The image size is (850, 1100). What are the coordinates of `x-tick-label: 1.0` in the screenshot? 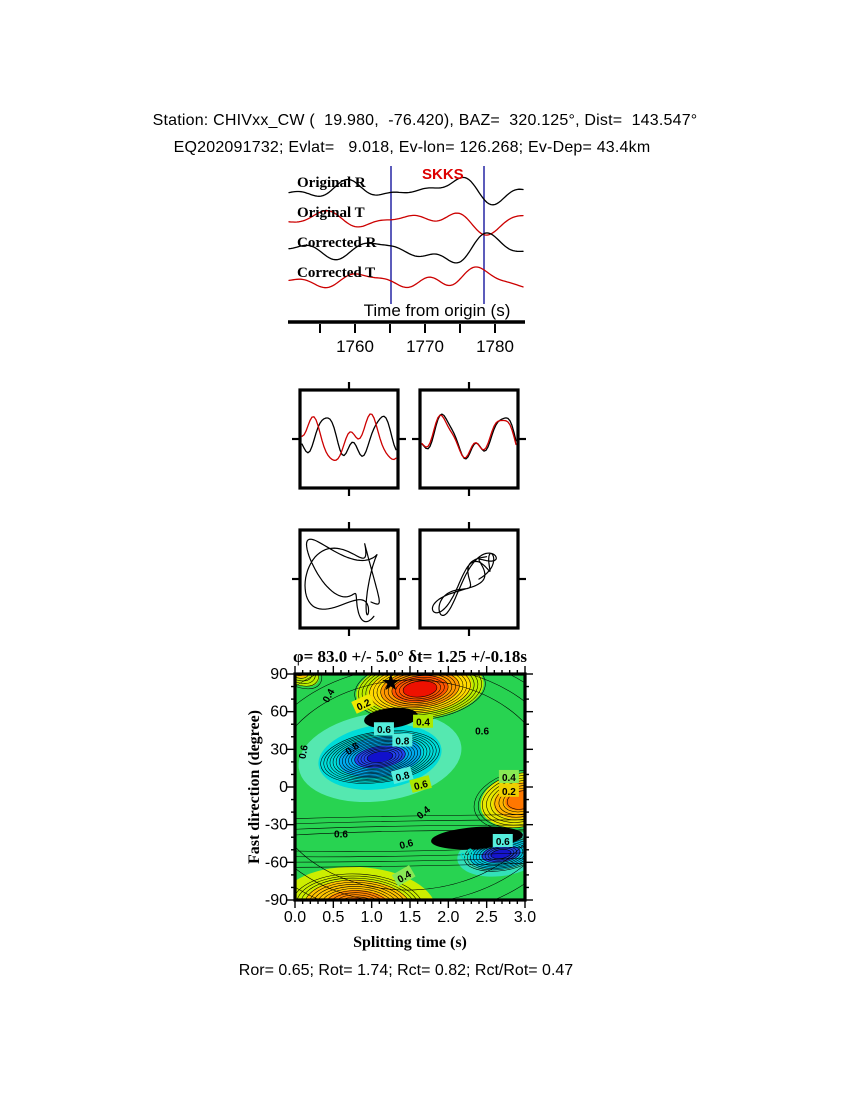 It's located at (372, 917).